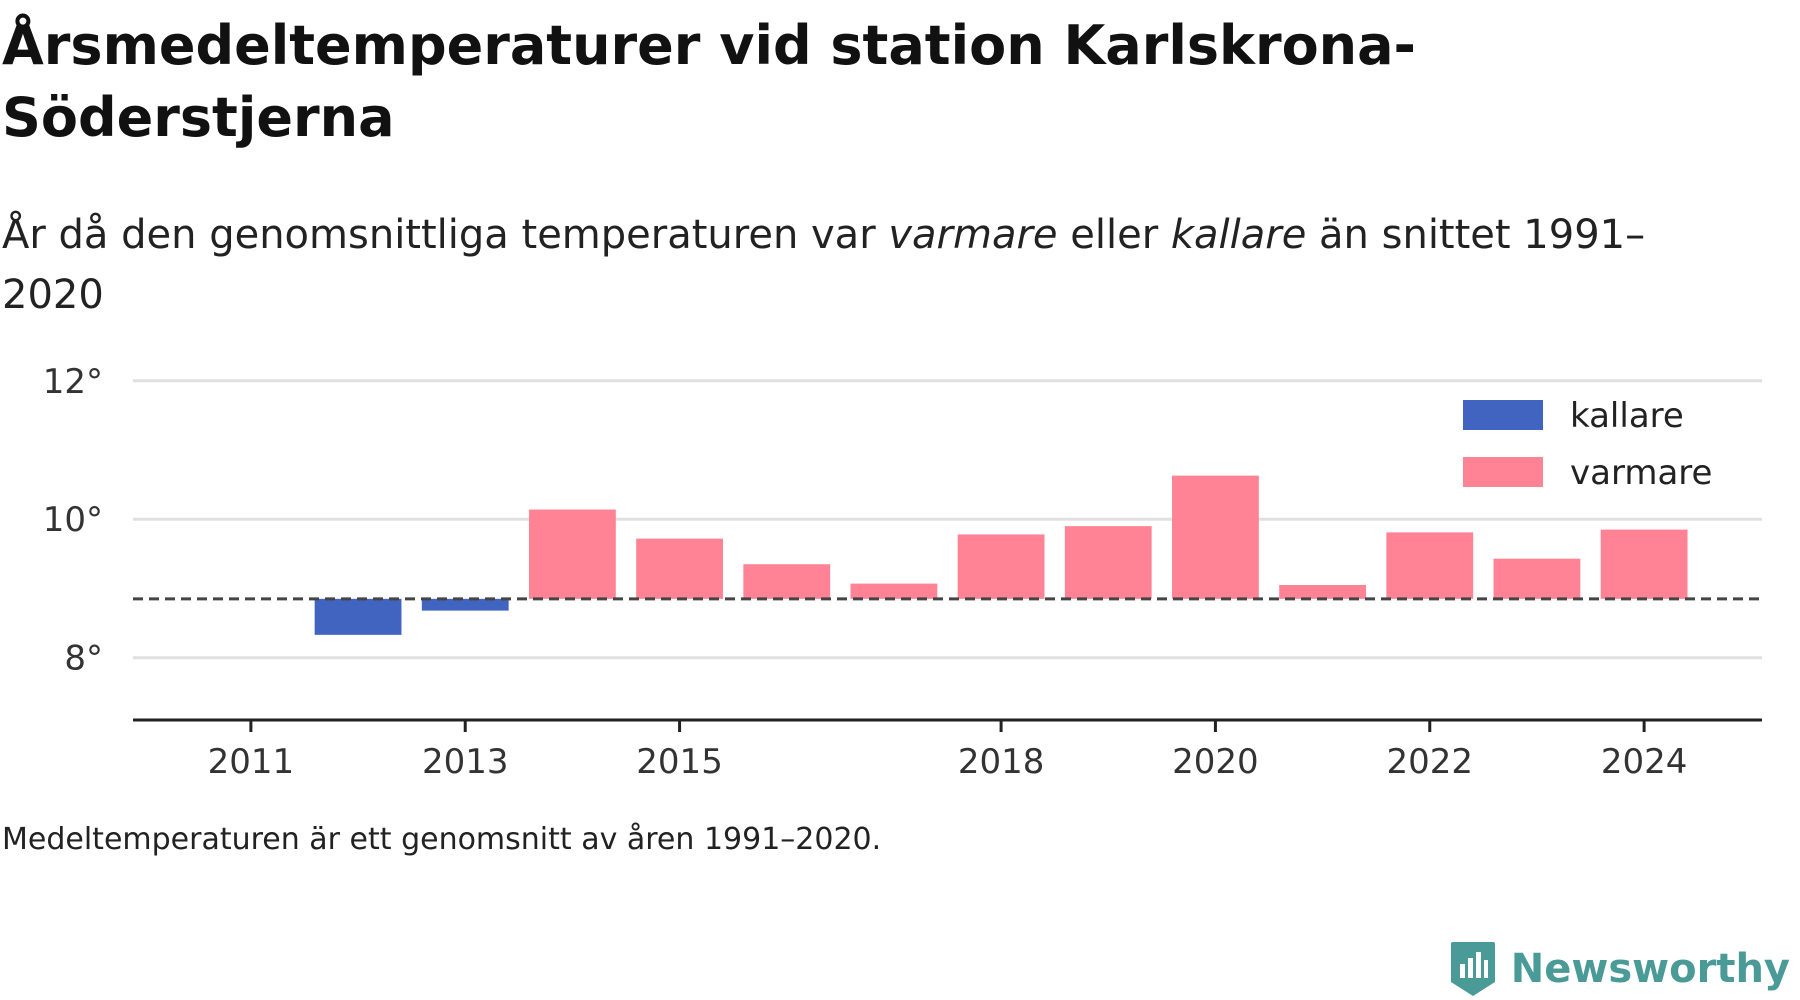  I want to click on x-tick-label-2024: 2024, so click(1644, 762).